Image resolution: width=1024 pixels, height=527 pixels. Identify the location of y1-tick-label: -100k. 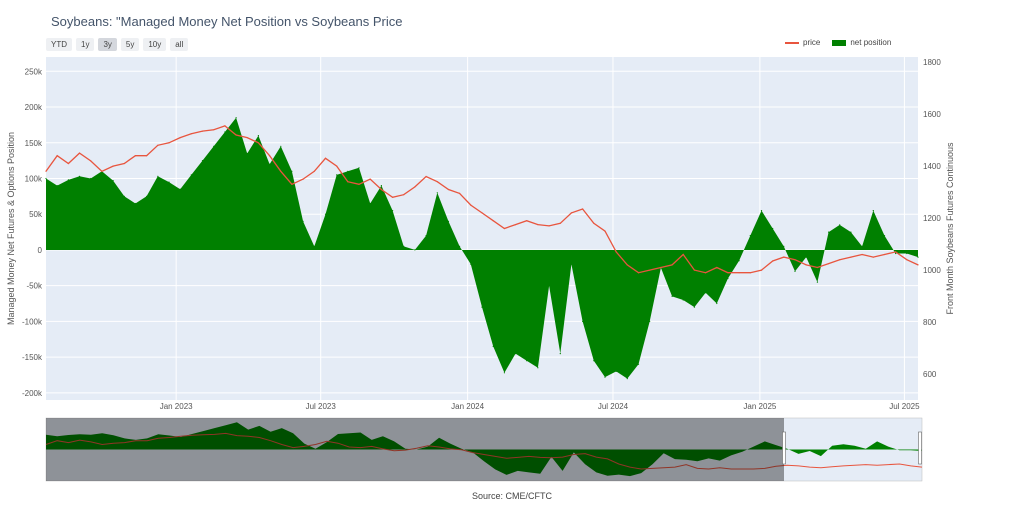
(32, 321).